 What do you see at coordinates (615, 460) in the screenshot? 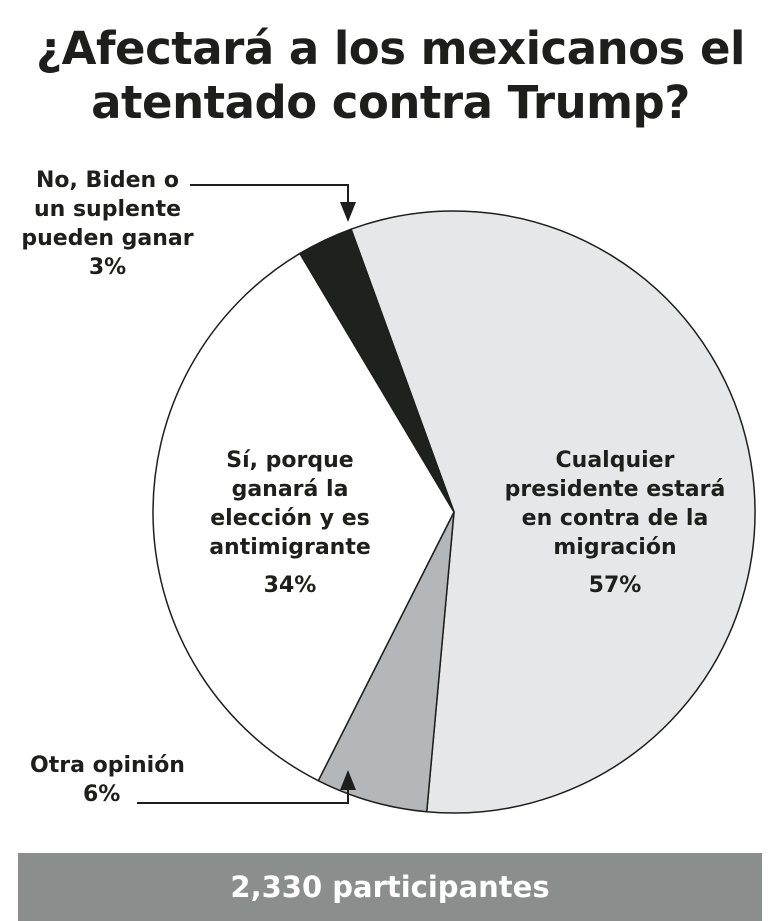
I see `slice-label-line: Cualquier` at bounding box center [615, 460].